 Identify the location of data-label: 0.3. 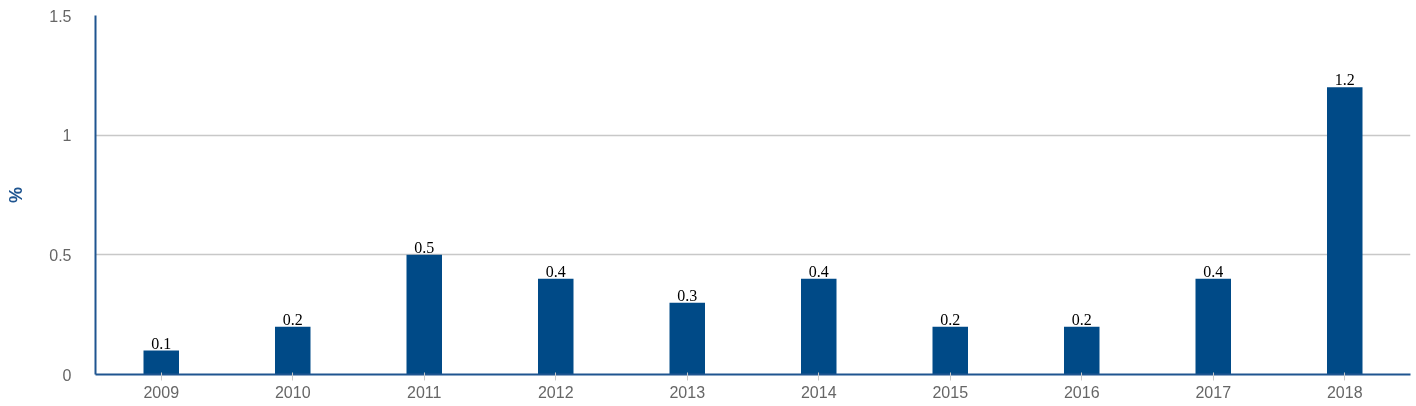
(687, 295).